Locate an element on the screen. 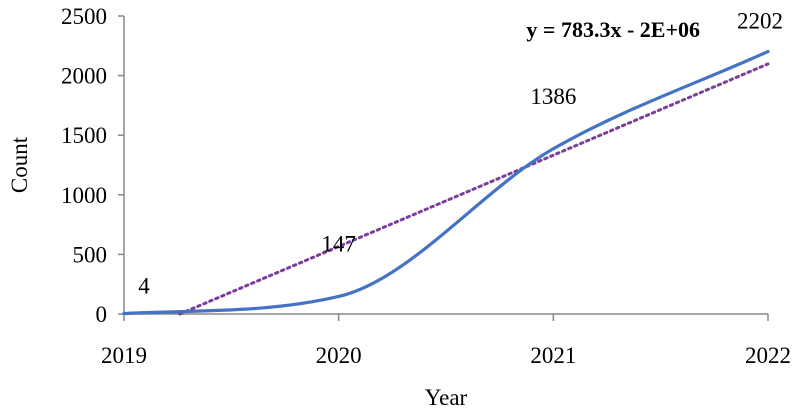 This screenshot has height=419, width=800. data-label: 2202 is located at coordinates (760, 21).